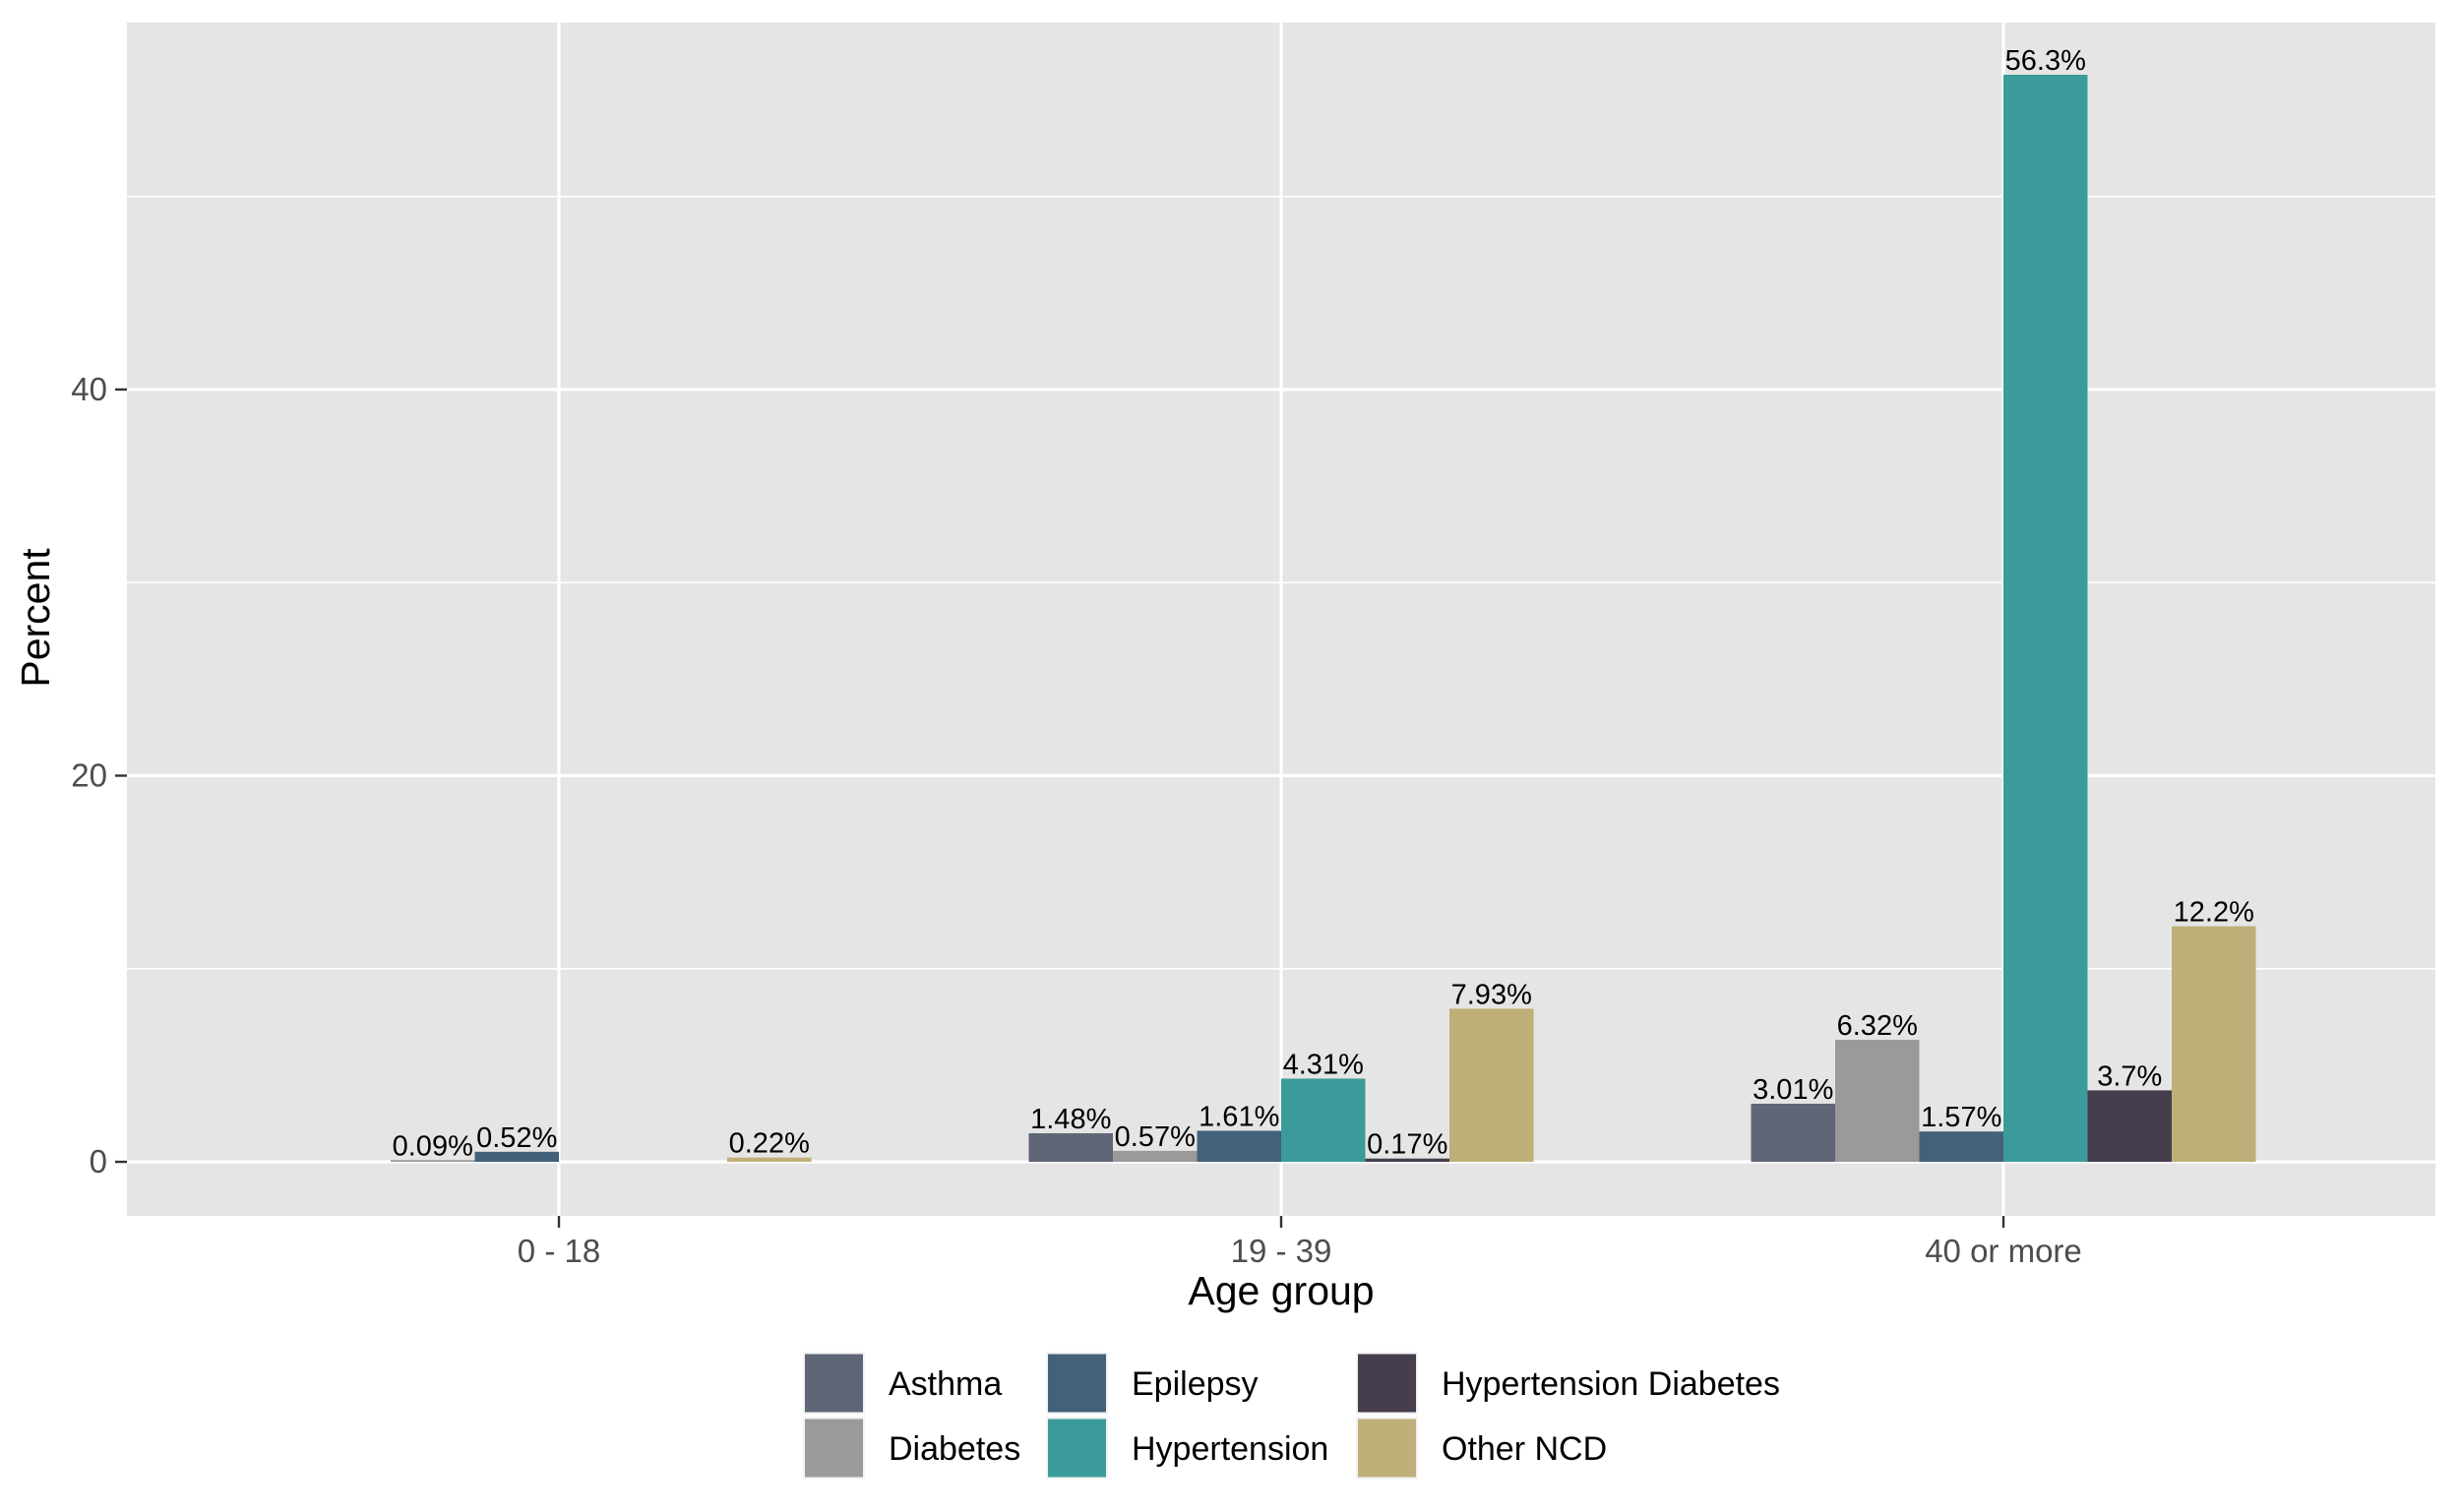 This screenshot has width=2460, height=1512. I want to click on data-label: 3.01%, so click(1793, 1090).